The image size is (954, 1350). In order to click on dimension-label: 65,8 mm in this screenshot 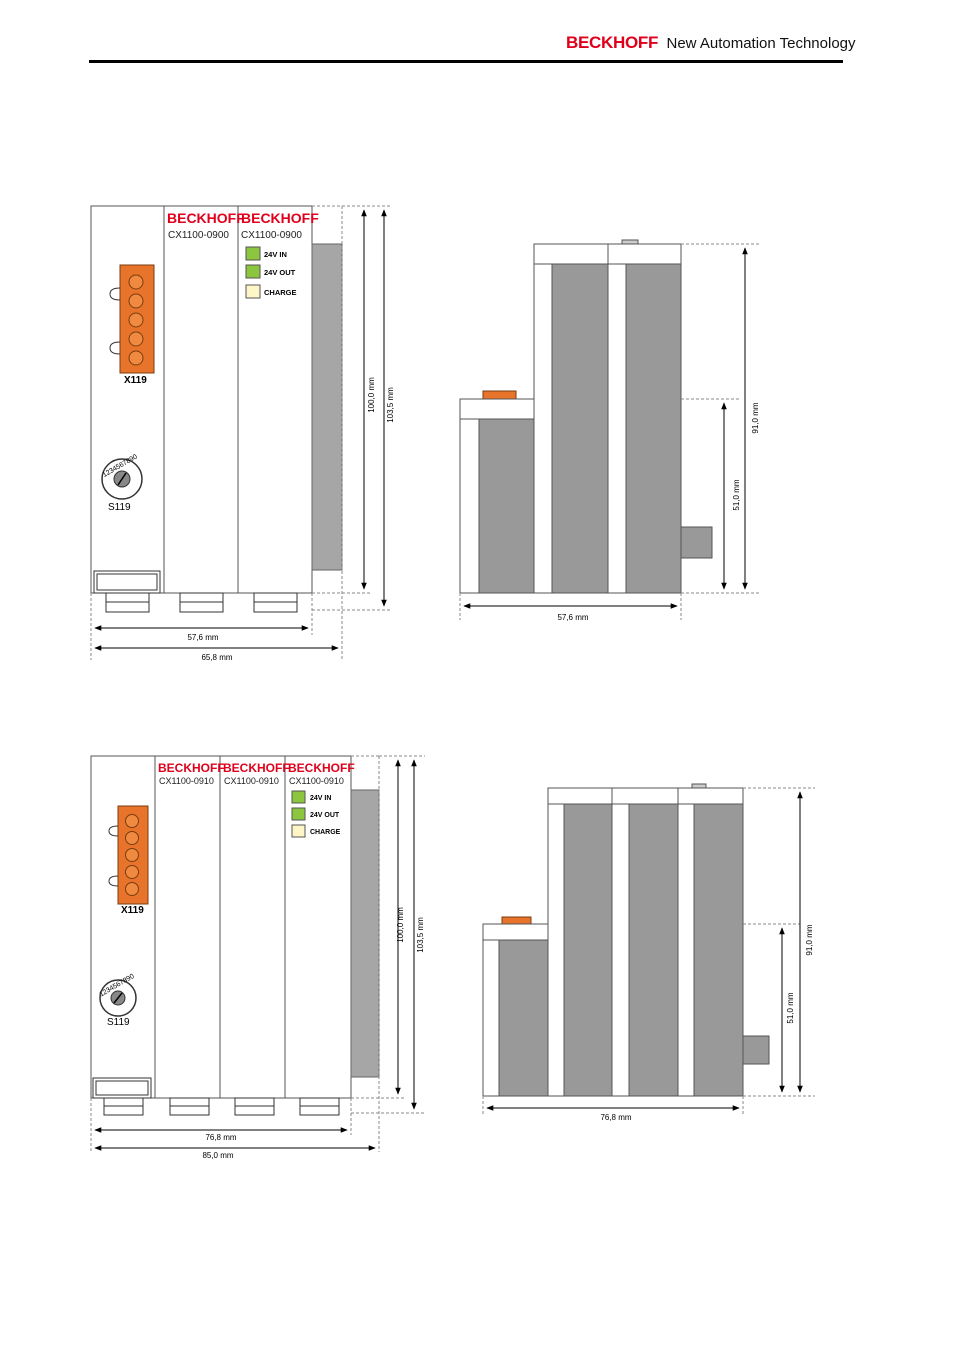, I will do `click(216, 657)`.